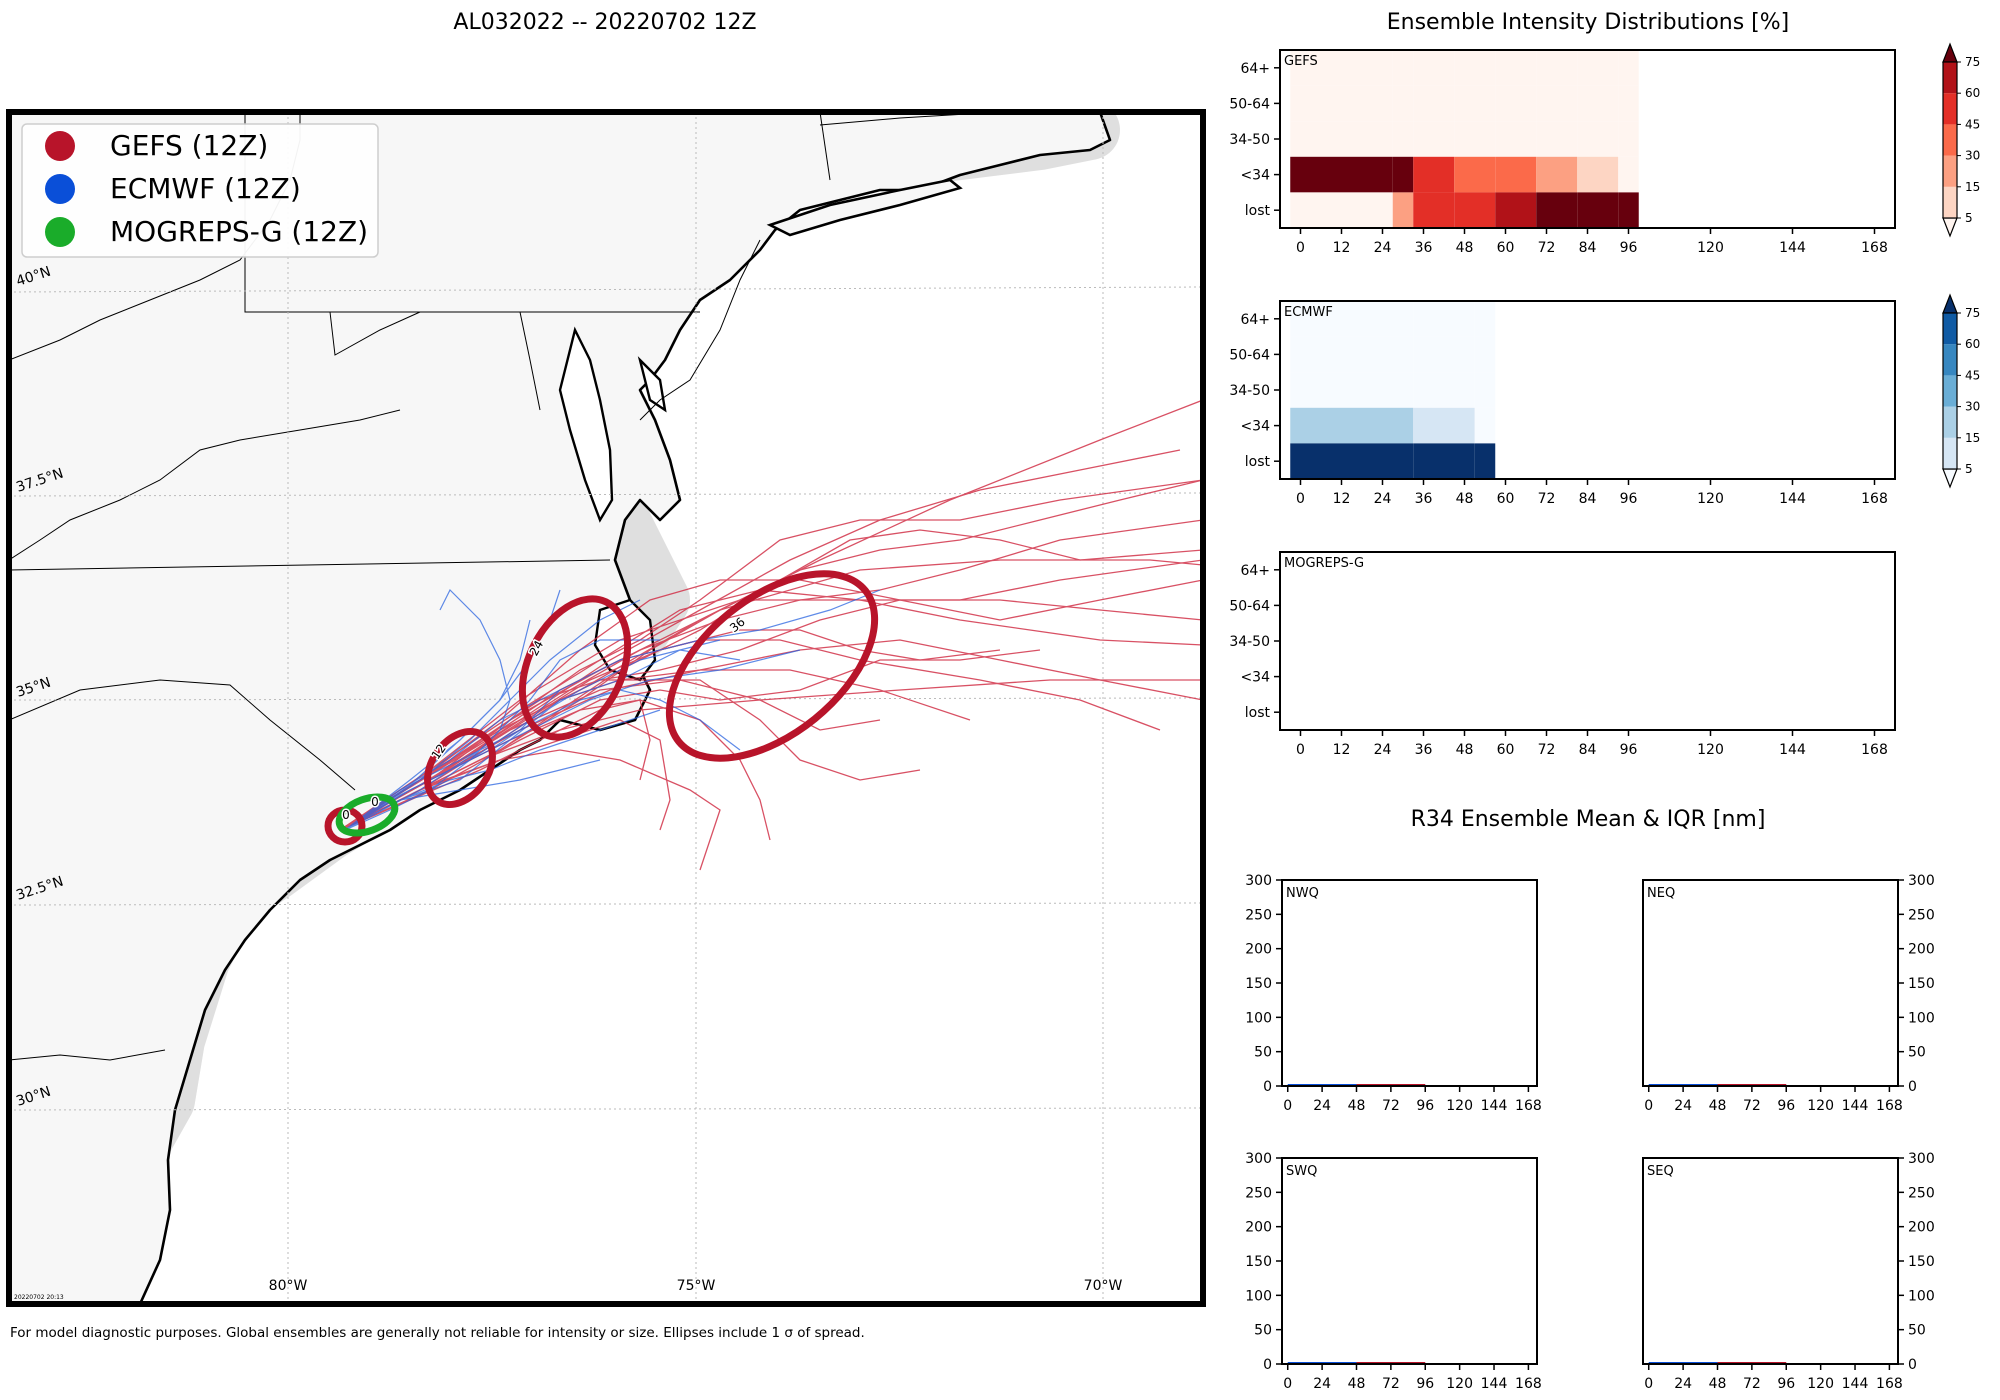 This screenshot has height=1400, width=2000. Describe the element at coordinates (1258, 1018) in the screenshot. I see `y-tick-label: 100` at that location.